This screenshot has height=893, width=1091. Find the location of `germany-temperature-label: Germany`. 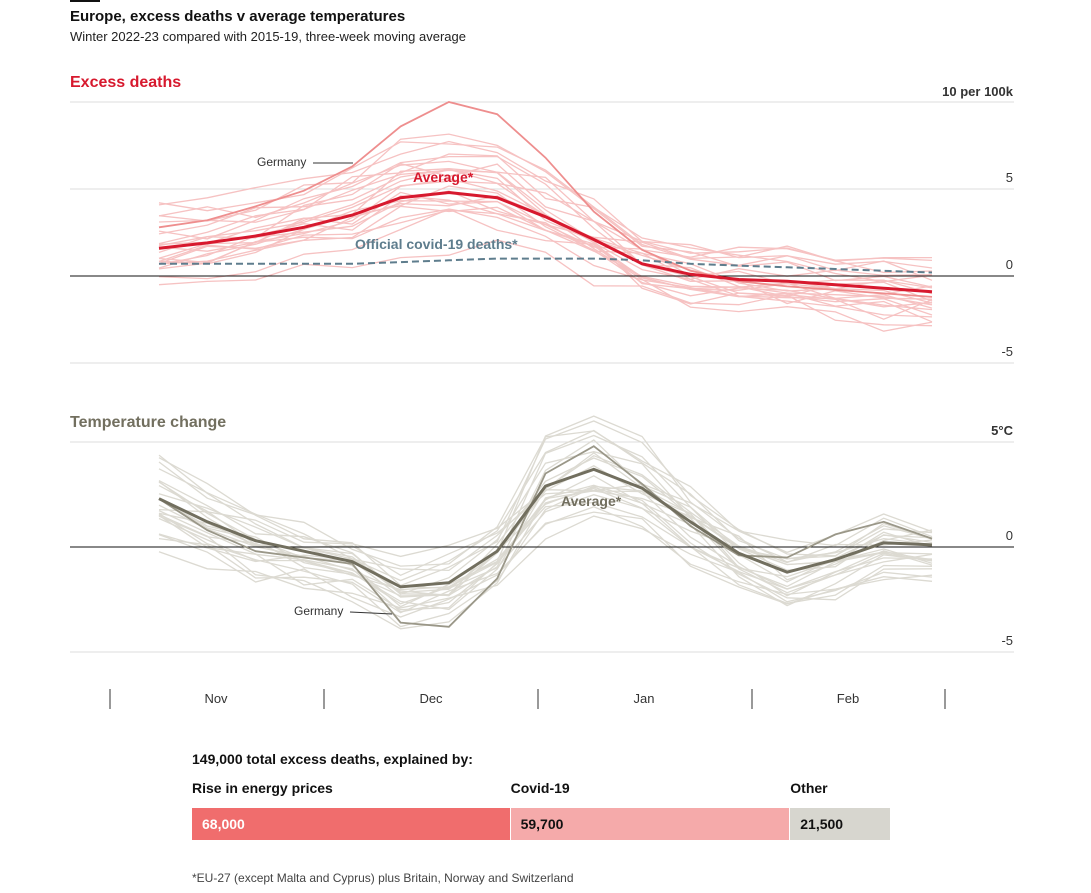

germany-temperature-label: Germany is located at coordinates (318, 611).